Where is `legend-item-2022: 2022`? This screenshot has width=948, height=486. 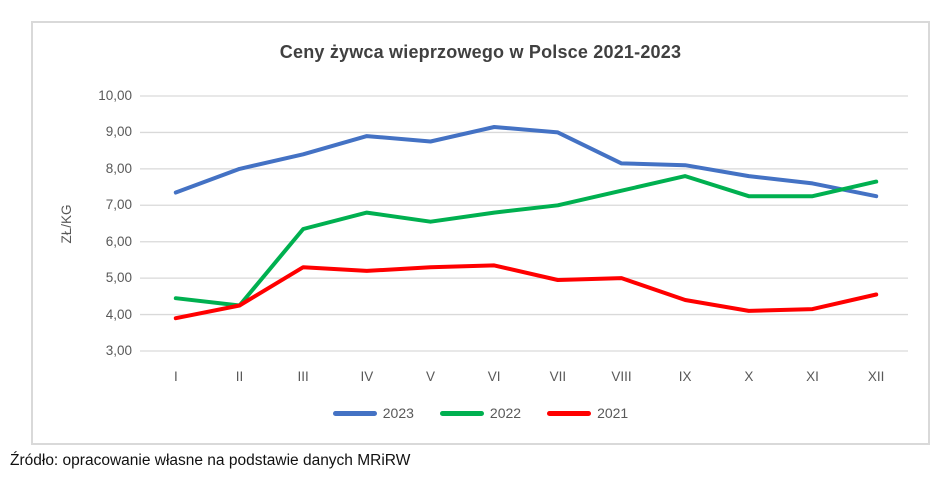
legend-item-2022: 2022 is located at coordinates (480, 413).